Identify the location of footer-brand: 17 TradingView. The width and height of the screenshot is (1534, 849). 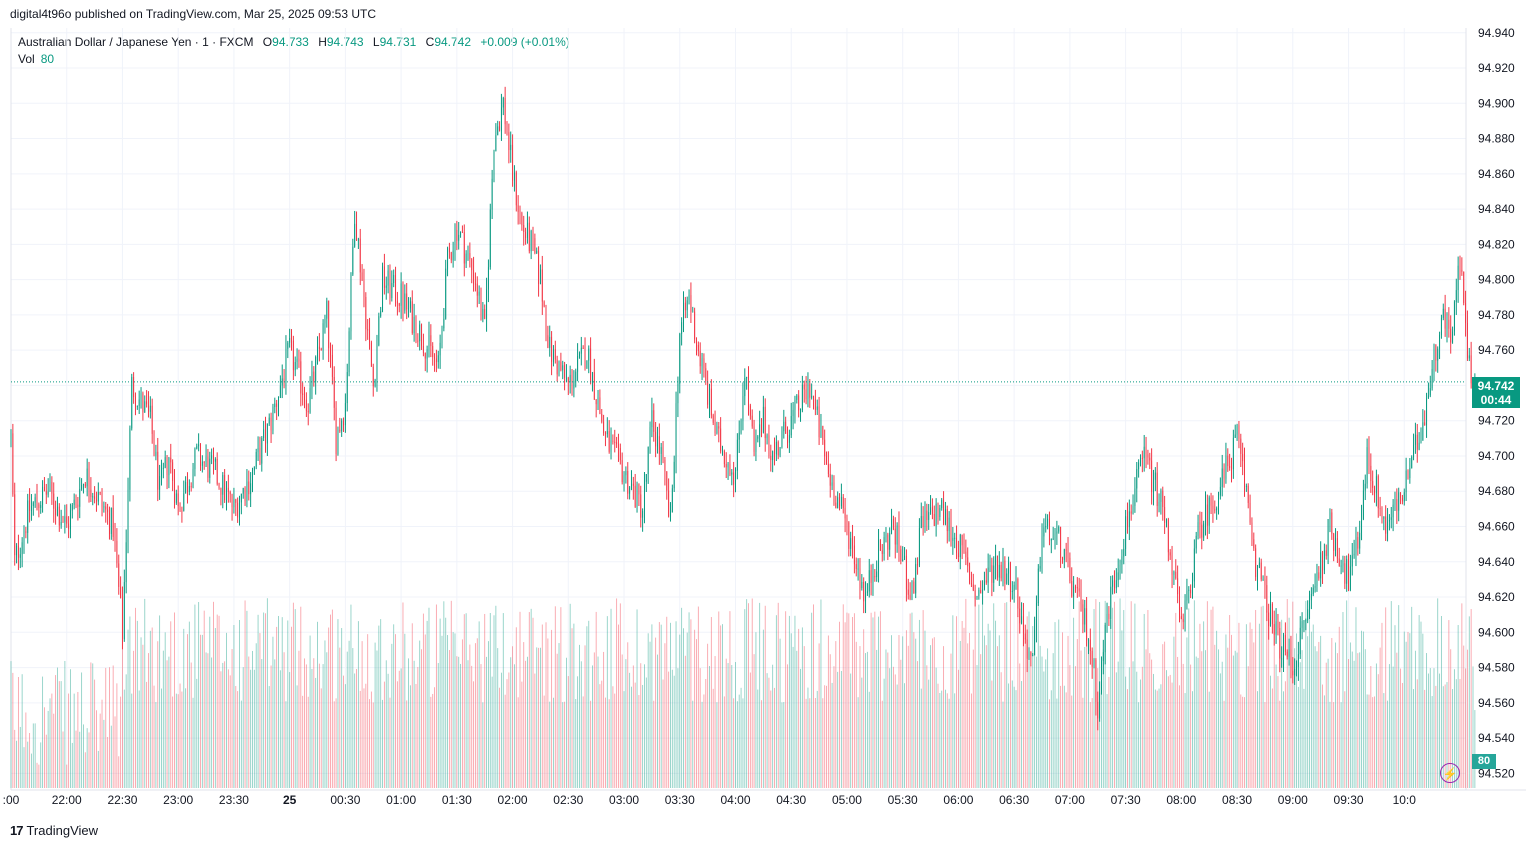
(54, 830).